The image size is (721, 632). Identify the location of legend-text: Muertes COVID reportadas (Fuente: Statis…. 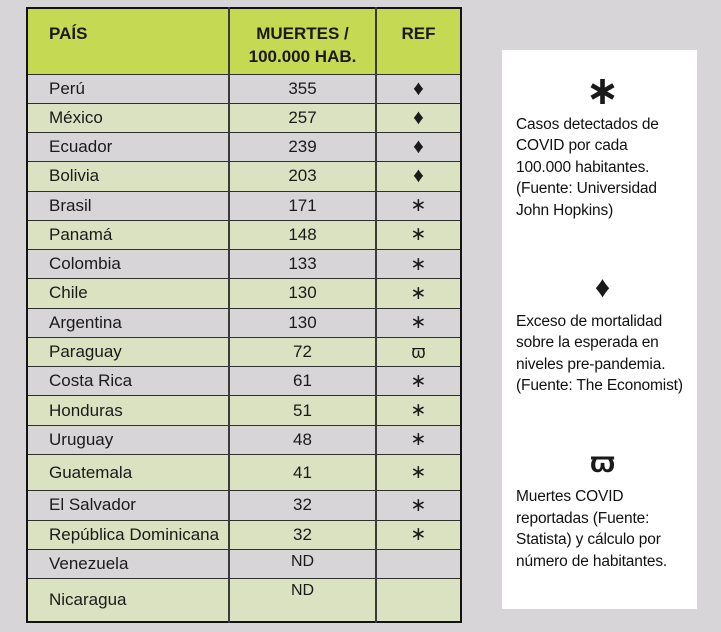
(592, 529).